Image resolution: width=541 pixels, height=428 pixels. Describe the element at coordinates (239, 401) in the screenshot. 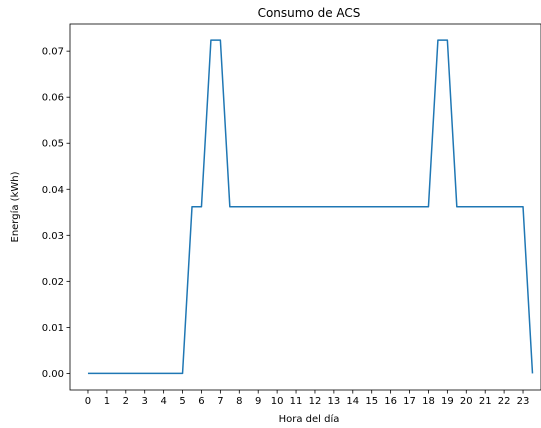

I see `x-tick-label: 8` at that location.